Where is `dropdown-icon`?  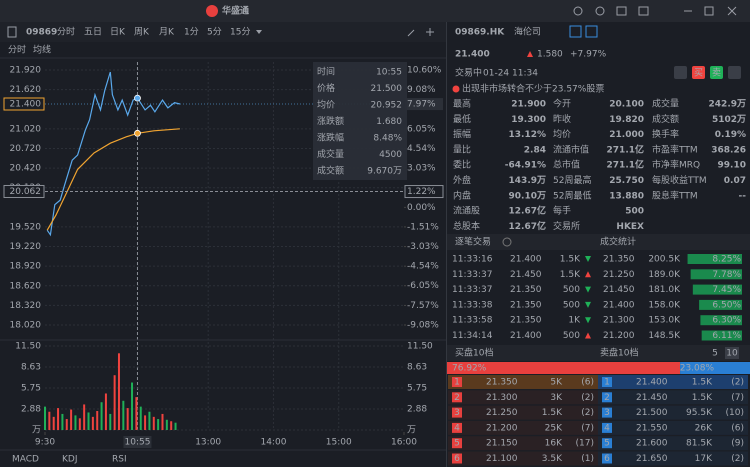 dropdown-icon is located at coordinates (259, 32).